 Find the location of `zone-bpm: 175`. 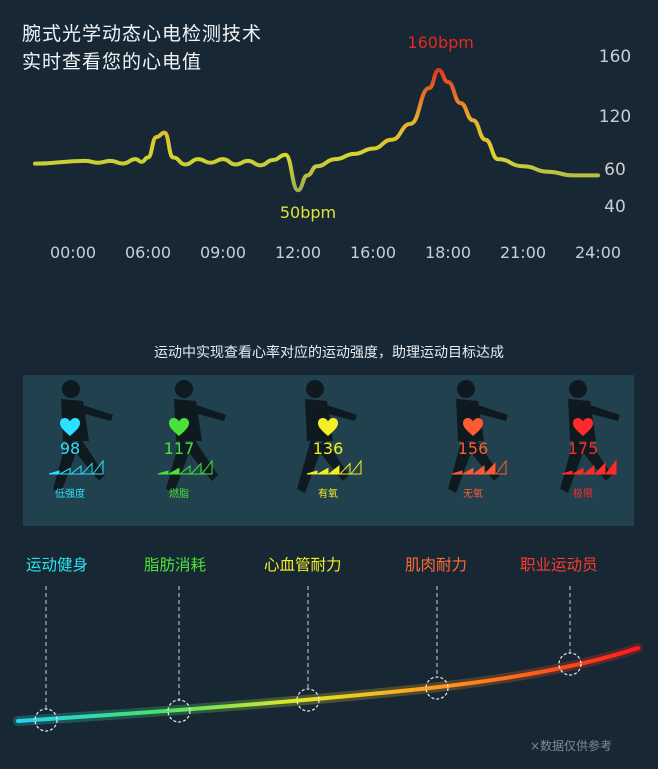

zone-bpm: 175 is located at coordinates (583, 448).